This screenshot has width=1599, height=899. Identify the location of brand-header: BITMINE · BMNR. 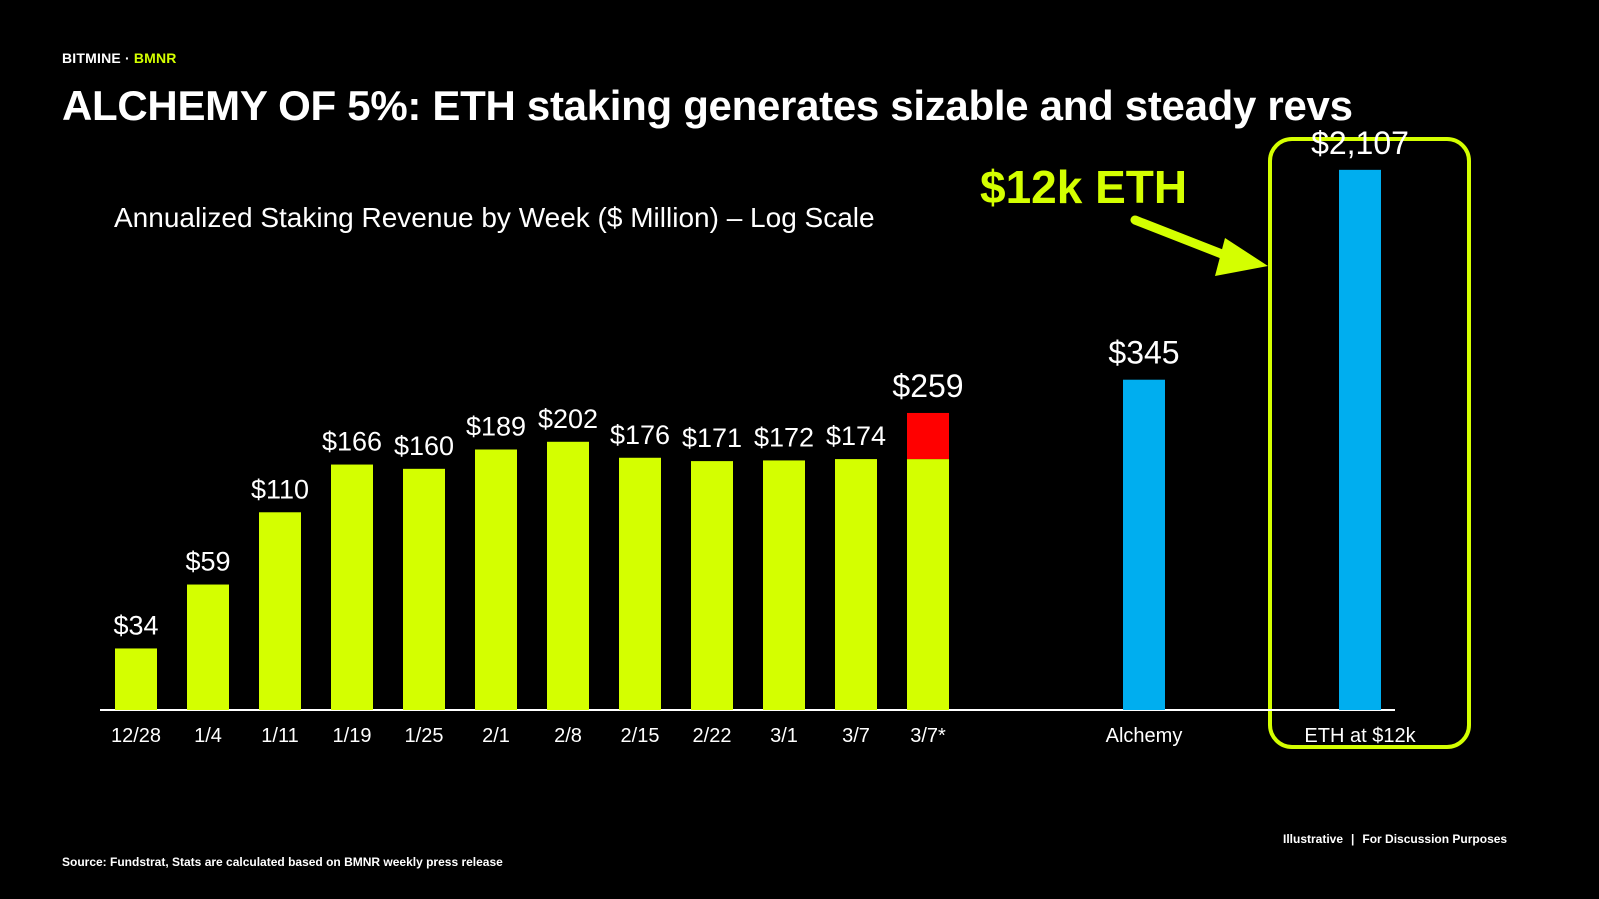
(119, 58).